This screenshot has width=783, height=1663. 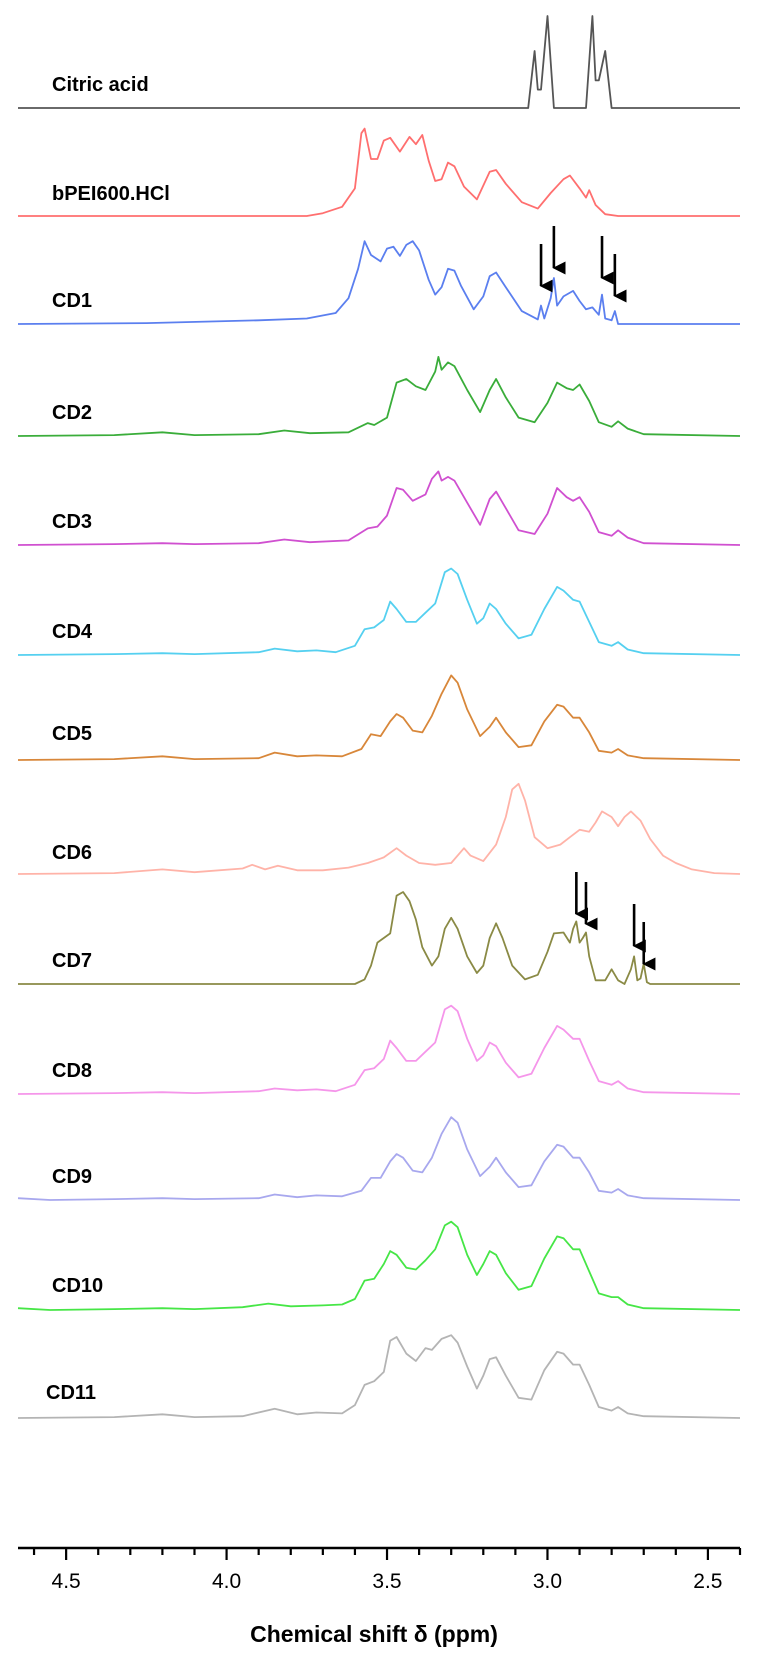 What do you see at coordinates (379, 1158) in the screenshot?
I see `trace-cd9` at bounding box center [379, 1158].